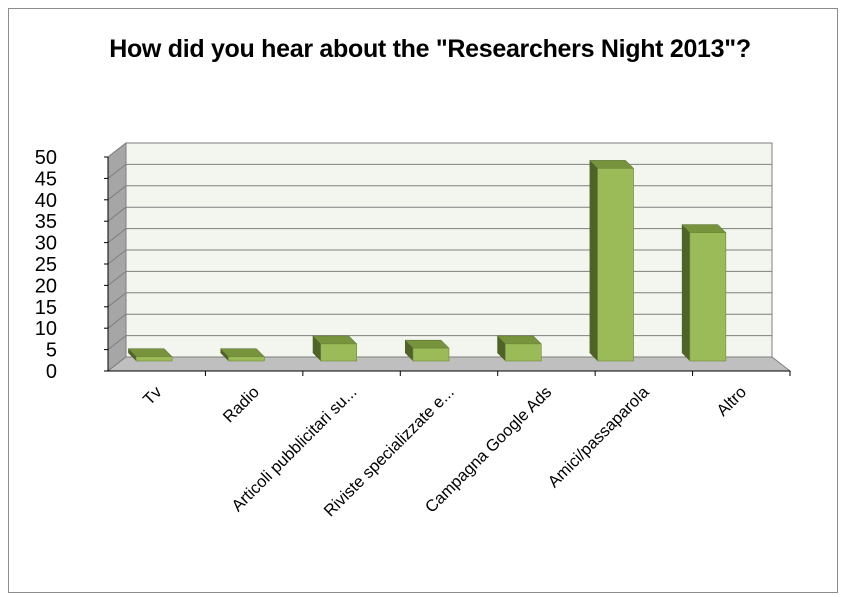 The width and height of the screenshot is (844, 597). Describe the element at coordinates (46, 308) in the screenshot. I see `y-tick-label: 15` at that location.